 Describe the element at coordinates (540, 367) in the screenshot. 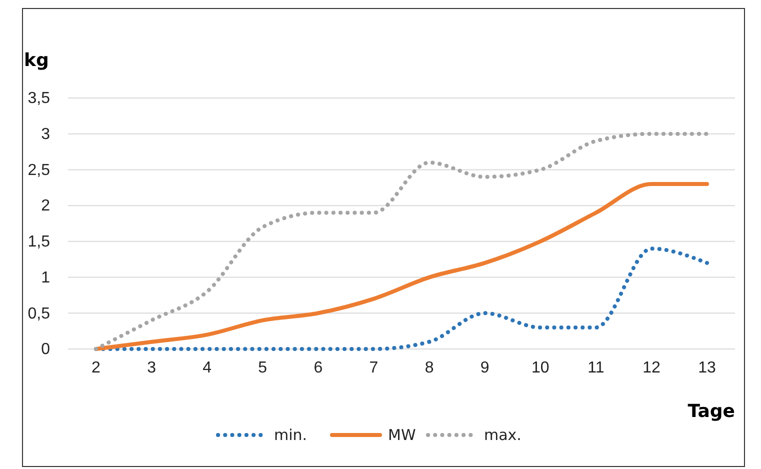

I see `x-tick-label: 10` at that location.